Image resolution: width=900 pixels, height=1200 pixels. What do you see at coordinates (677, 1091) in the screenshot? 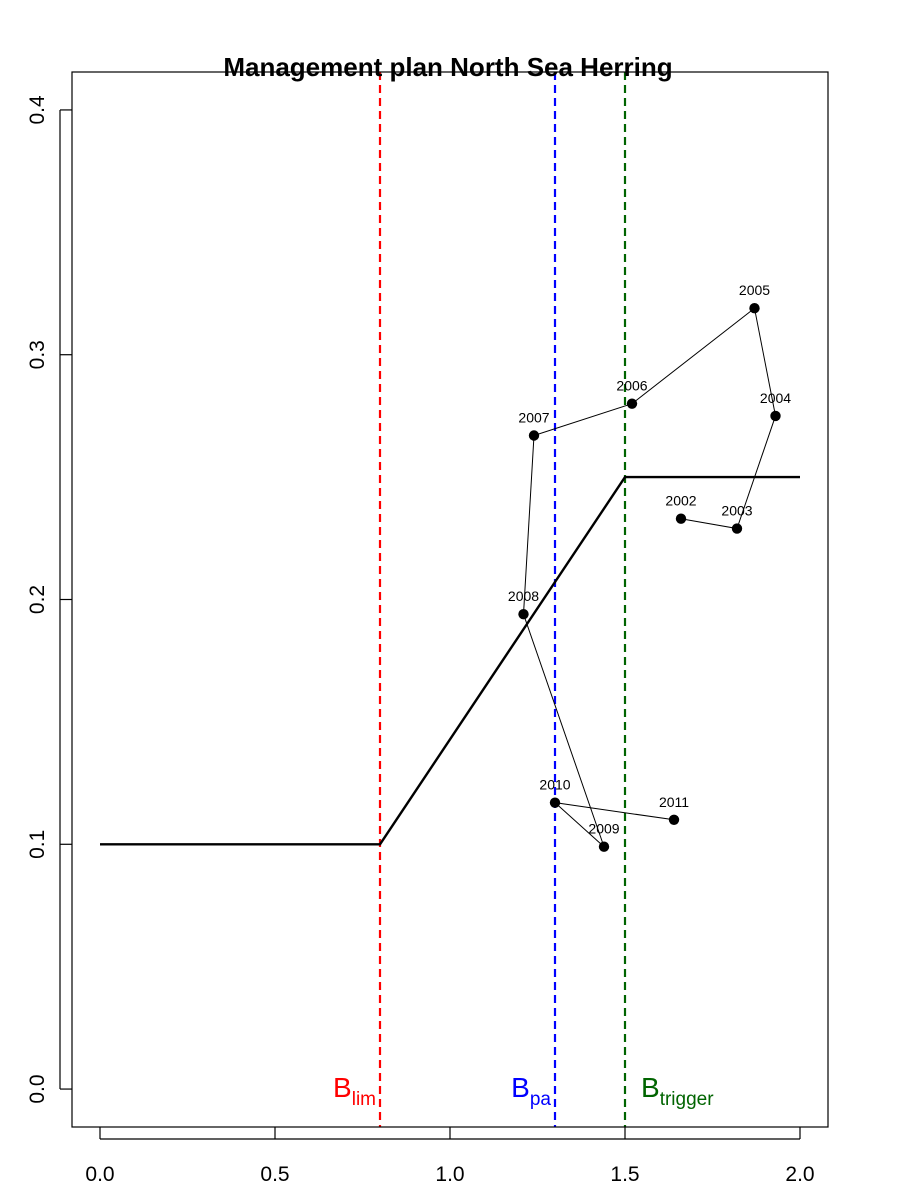
I see `ref-label-trigger: Btrigger` at bounding box center [677, 1091].